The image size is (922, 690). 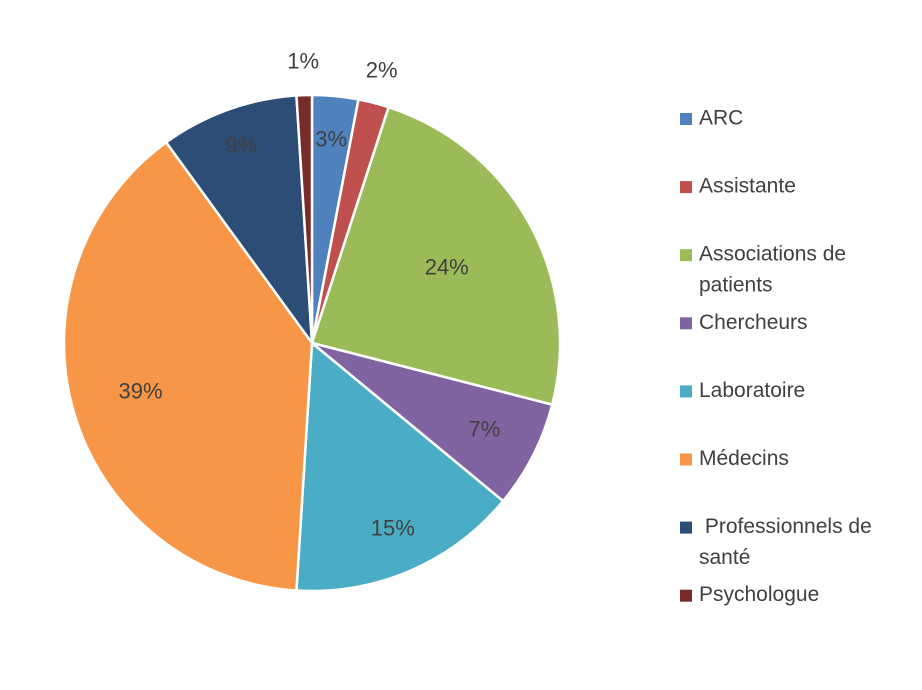 I want to click on legend-label-psychologue: Psychologue, so click(x=759, y=594).